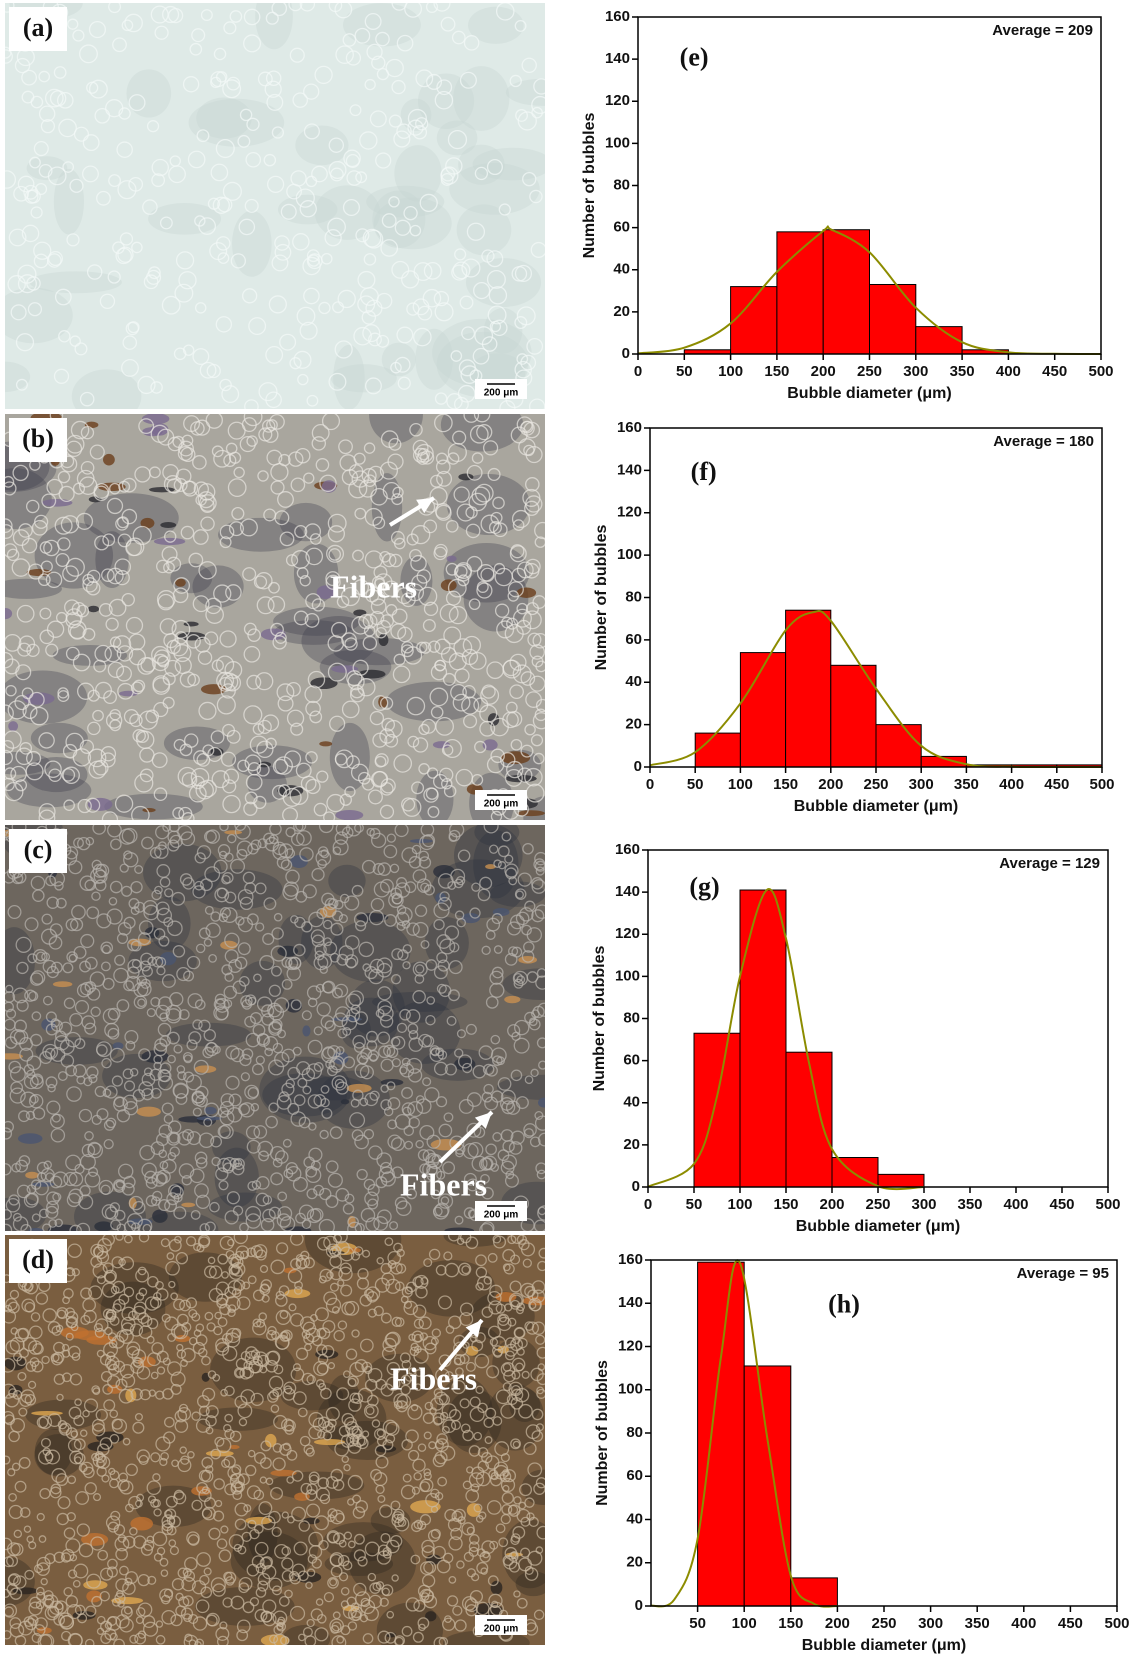 This screenshot has width=1142, height=1674. Describe the element at coordinates (630, 1389) in the screenshot. I see `y-tick-label: 100` at that location.